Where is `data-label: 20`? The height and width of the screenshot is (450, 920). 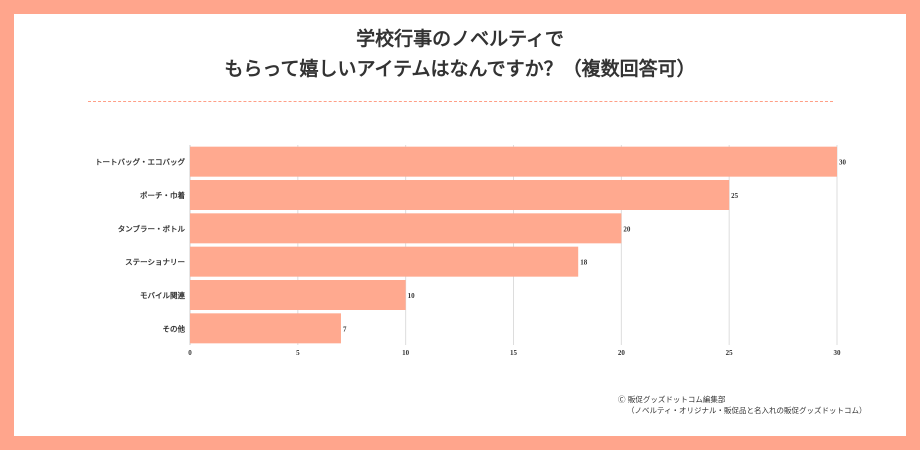 data-label: 20 is located at coordinates (627, 229).